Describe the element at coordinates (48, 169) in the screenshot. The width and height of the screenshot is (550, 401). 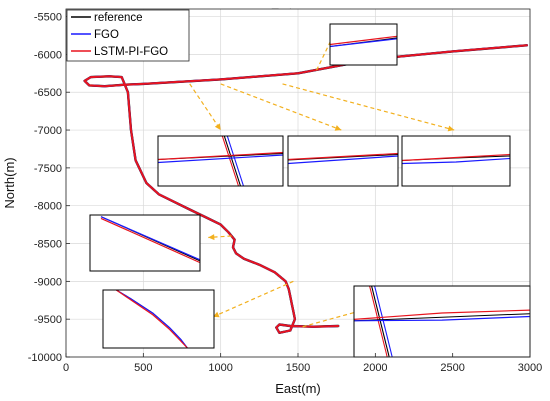
I see `y-tick-label: -7500` at that location.